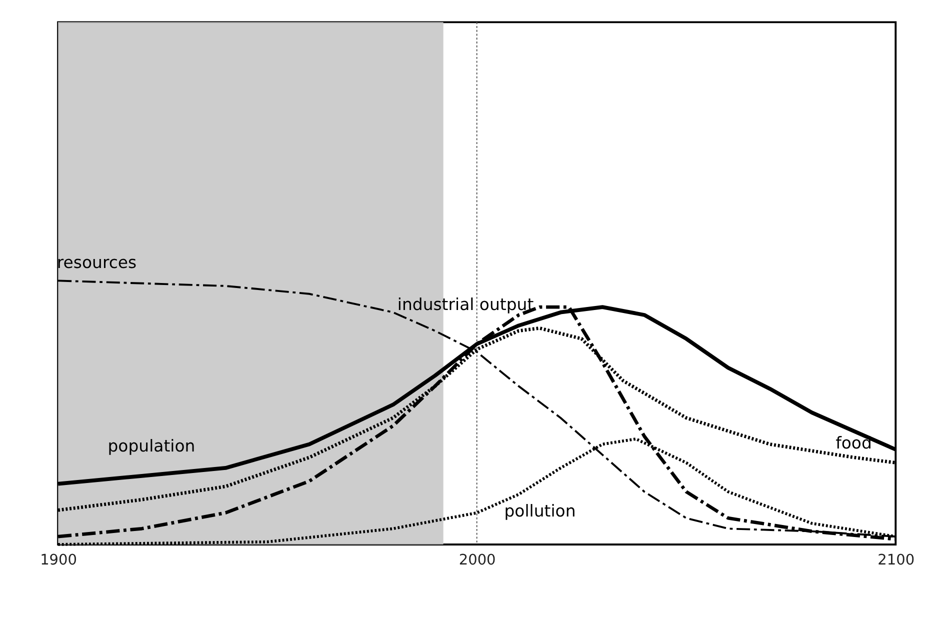 The width and height of the screenshot is (944, 621). I want to click on series-label: resources, so click(96, 262).